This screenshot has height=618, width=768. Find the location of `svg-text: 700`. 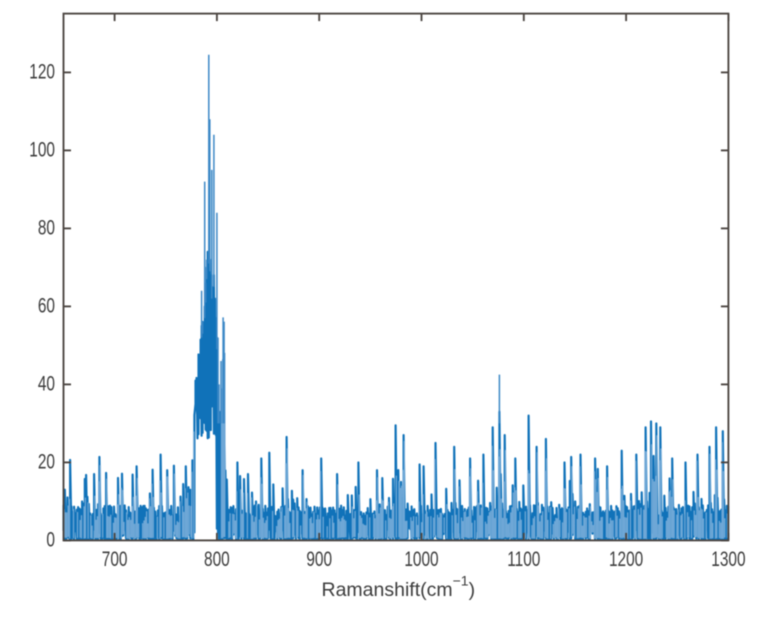

svg-text: 700 is located at coordinates (115, 559).